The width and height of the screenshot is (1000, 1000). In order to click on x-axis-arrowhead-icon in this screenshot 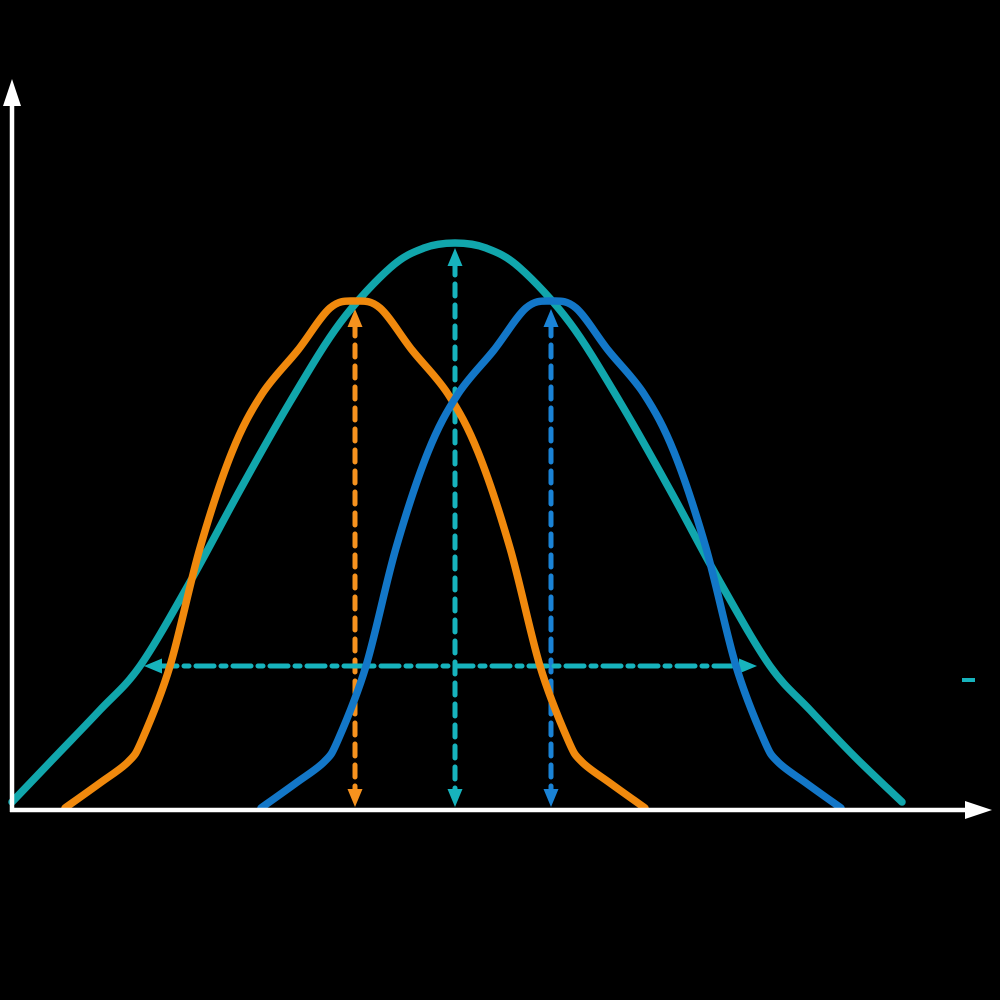, I will do `click(978, 810)`.